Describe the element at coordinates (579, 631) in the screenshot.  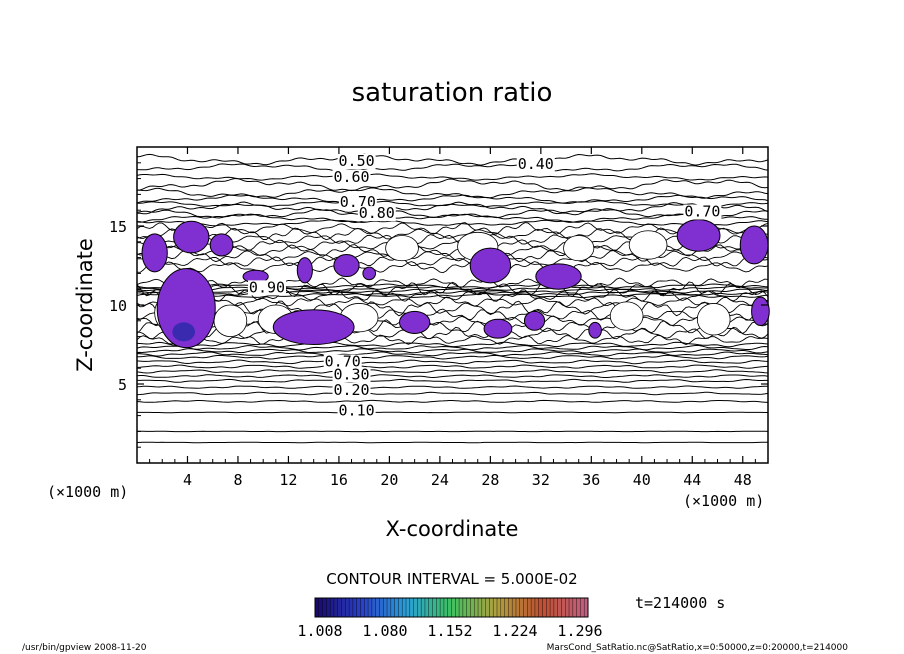
I see `colorbar-tick-label: 1.296` at that location.